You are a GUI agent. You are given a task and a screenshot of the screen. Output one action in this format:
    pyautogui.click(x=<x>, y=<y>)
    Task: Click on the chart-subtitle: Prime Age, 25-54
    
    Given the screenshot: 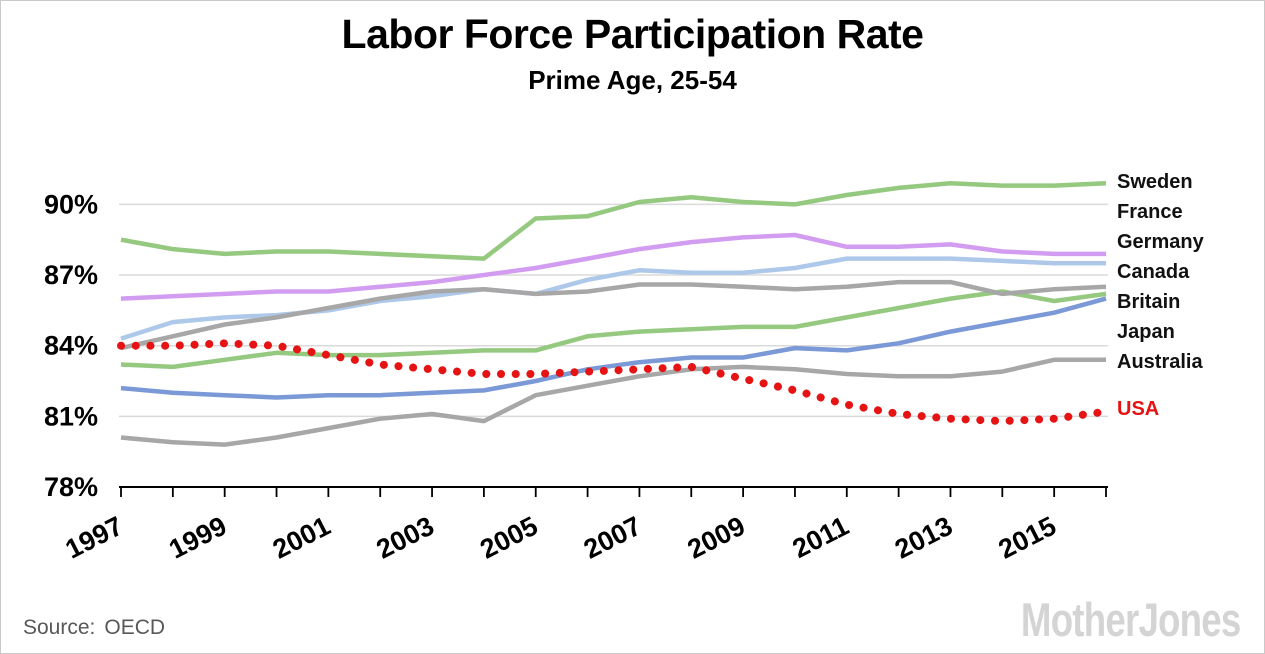 What is the action you would take?
    pyautogui.click(x=632, y=80)
    